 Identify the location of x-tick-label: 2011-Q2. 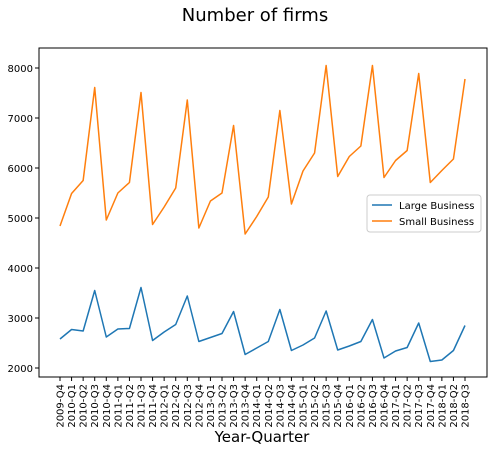
(130, 406).